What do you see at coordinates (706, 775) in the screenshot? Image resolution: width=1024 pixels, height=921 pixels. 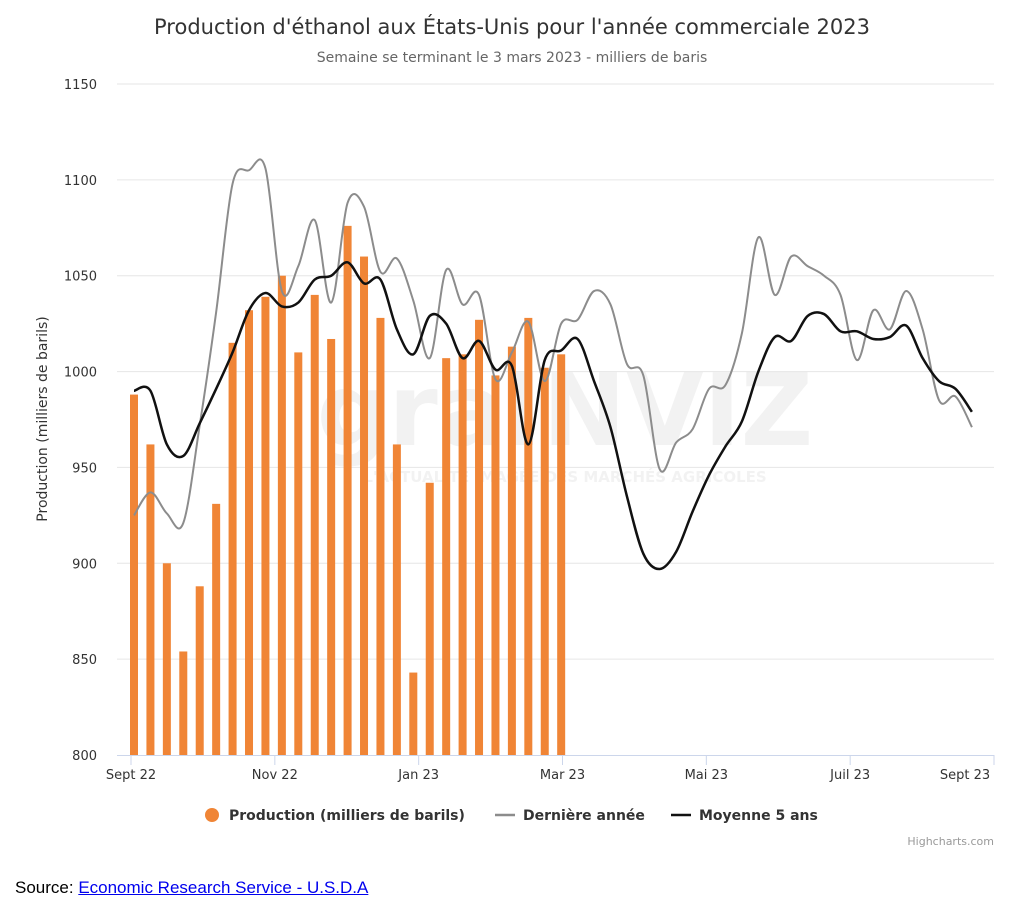 I see `x-tick-label: Mai 23` at bounding box center [706, 775].